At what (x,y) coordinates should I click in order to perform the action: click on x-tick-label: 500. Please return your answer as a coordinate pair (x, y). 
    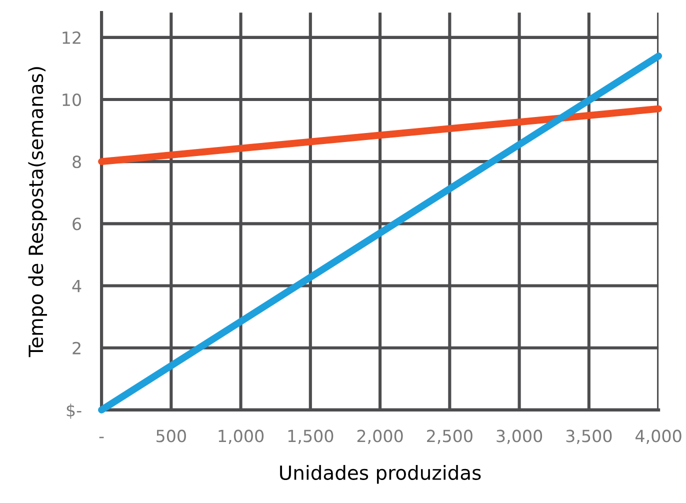
    Looking at the image, I should click on (171, 436).